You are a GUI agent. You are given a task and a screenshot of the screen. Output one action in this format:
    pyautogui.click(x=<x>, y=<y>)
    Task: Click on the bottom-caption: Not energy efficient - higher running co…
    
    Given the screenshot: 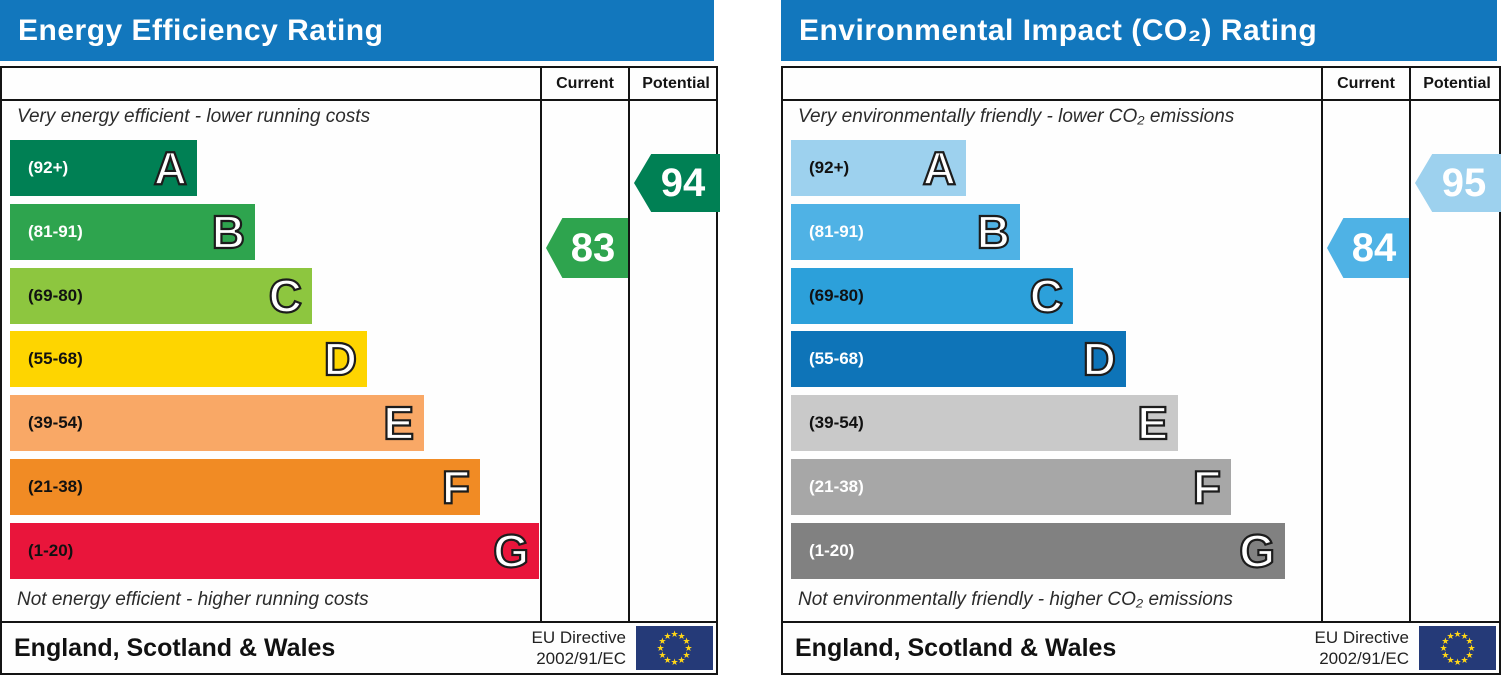 What is the action you would take?
    pyautogui.click(x=193, y=599)
    